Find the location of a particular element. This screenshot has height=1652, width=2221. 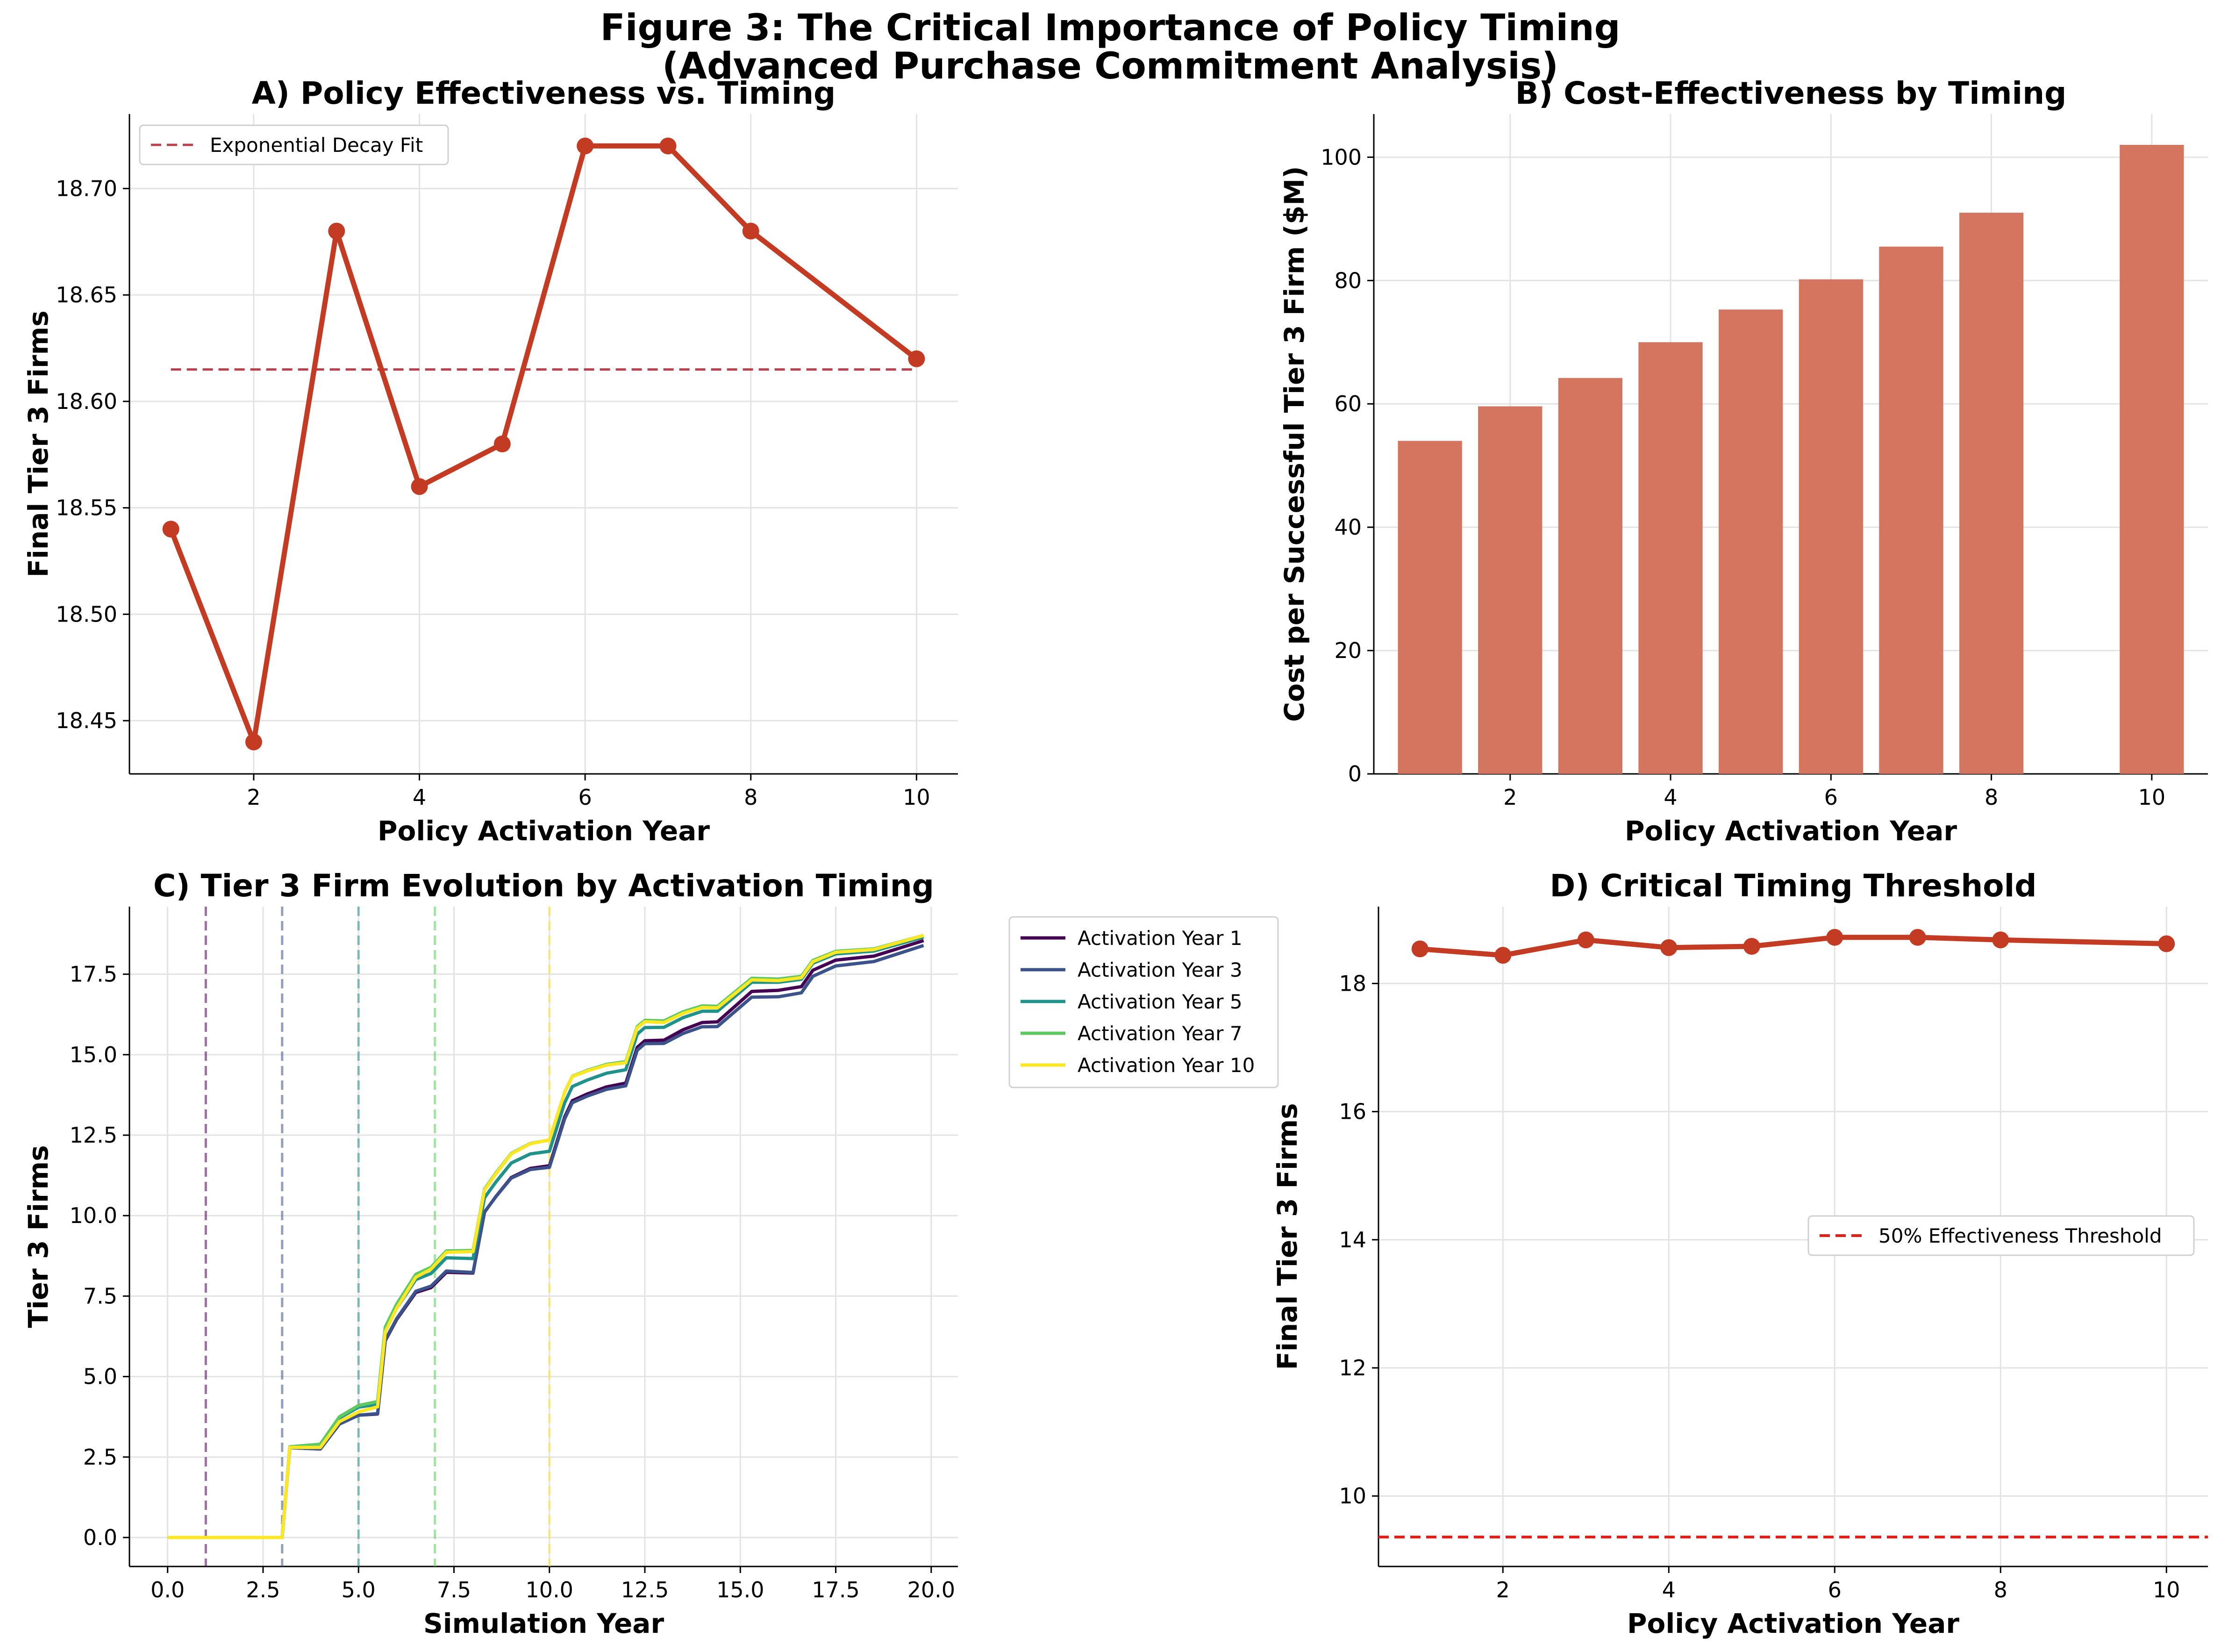

y-tick-label: 10 is located at coordinates (1352, 1496).